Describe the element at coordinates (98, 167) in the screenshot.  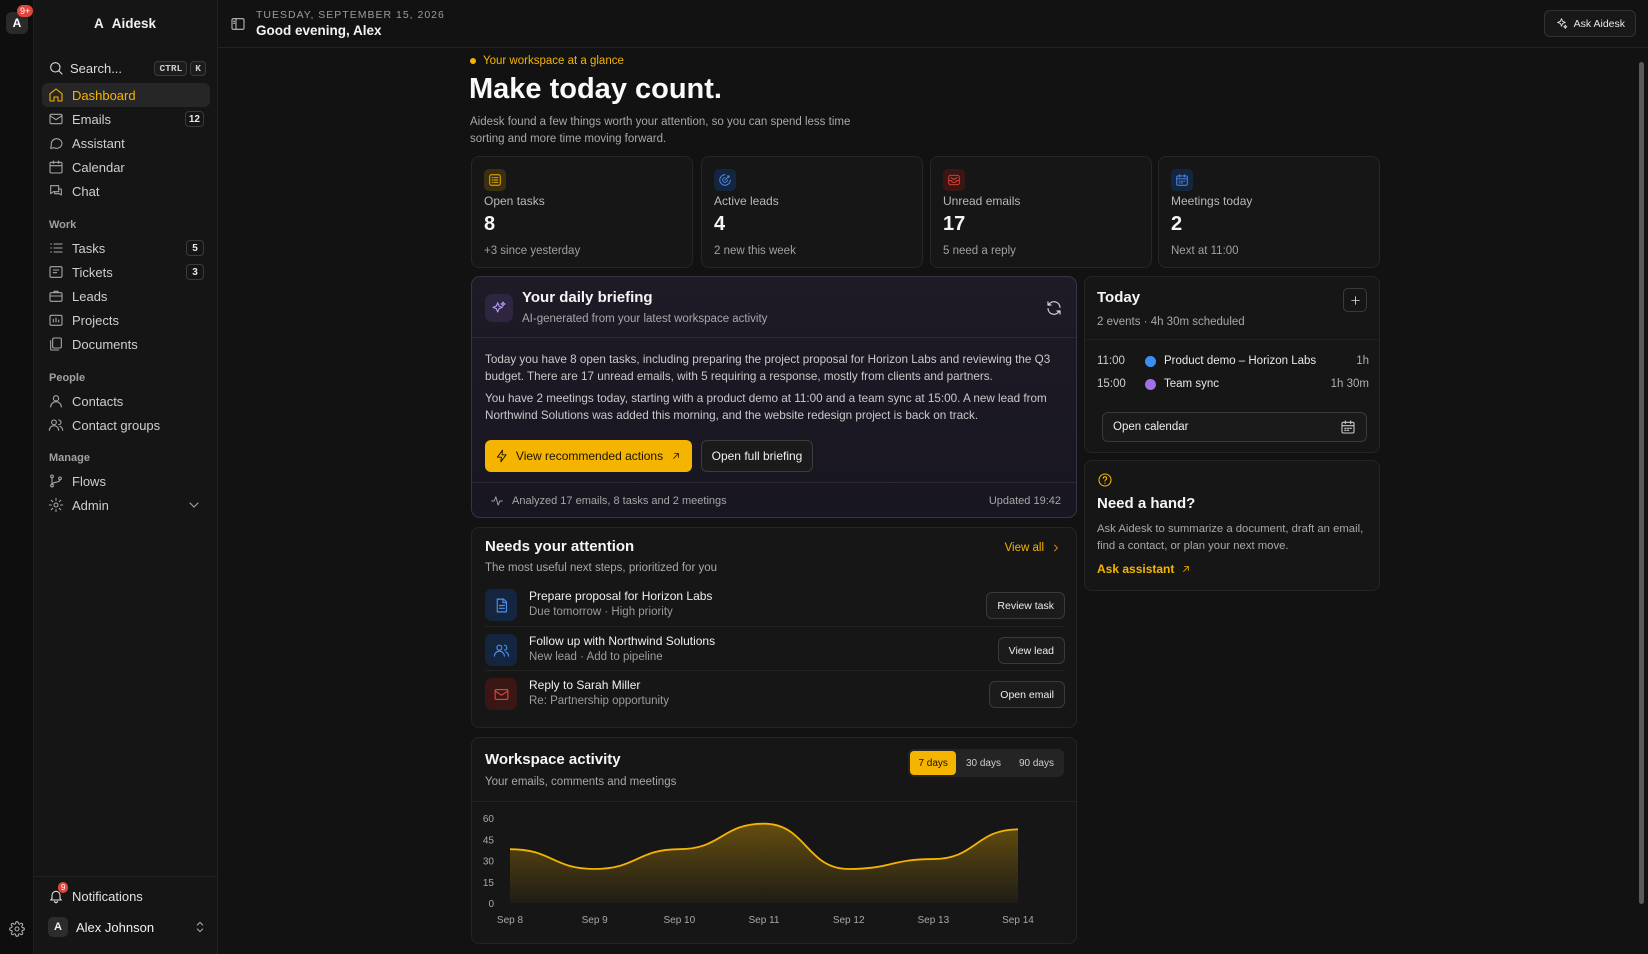
I see `sidebar-item-label: Calendar` at that location.